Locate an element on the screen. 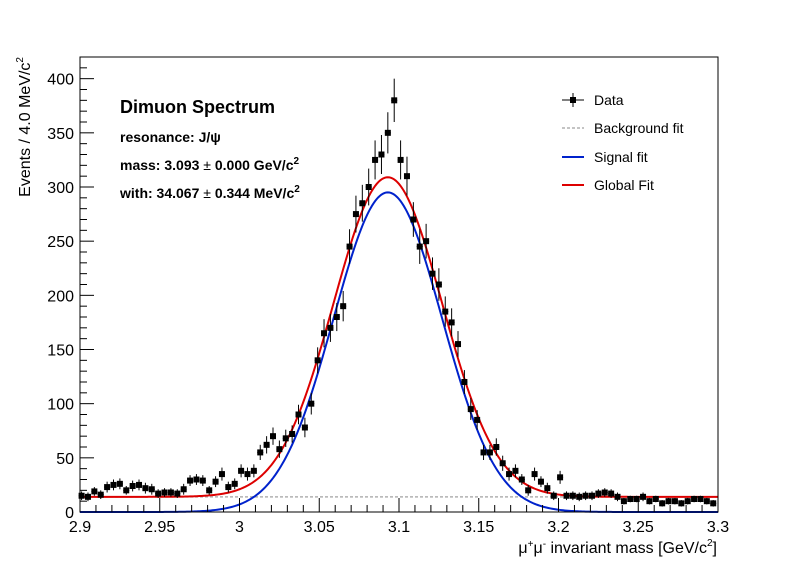 The image size is (798, 571). mass-annotation: mass: 3.093 ± 0.000 GeV/c2 is located at coordinates (210, 164).